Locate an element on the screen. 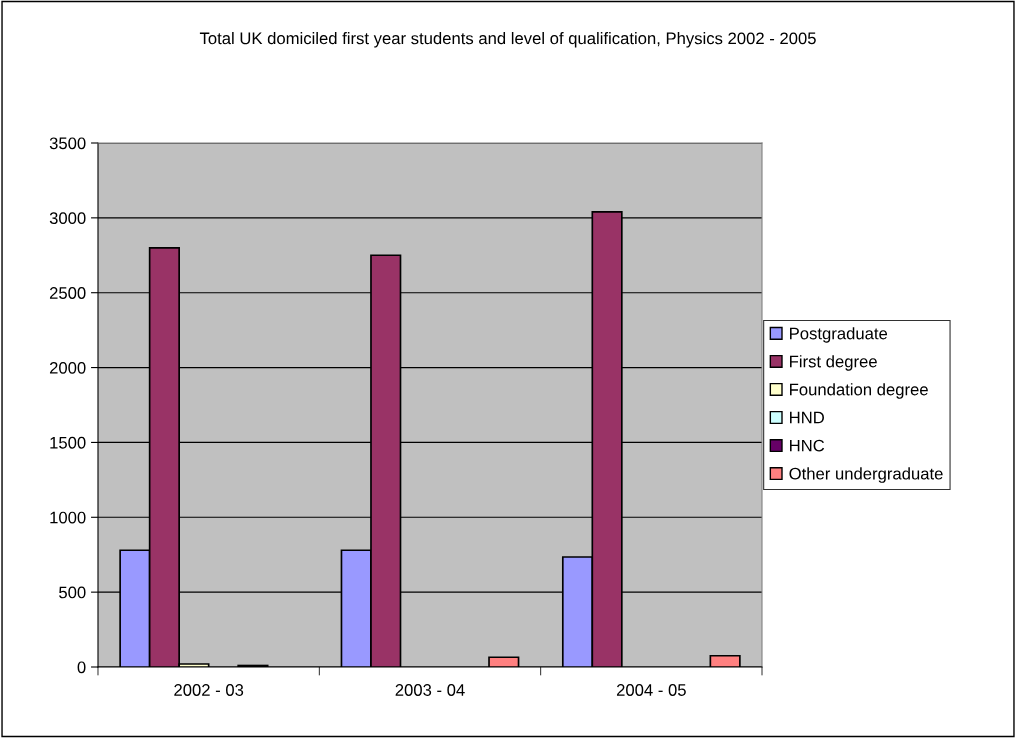  x-tick-label: 2002 - 03 is located at coordinates (209, 690).